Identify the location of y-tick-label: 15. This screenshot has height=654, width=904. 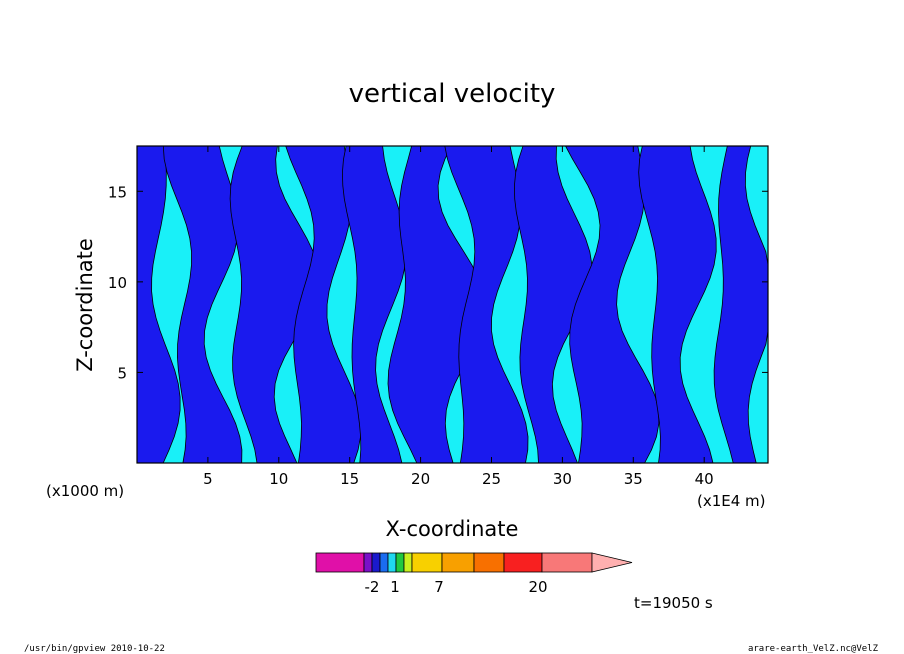
(117, 192).